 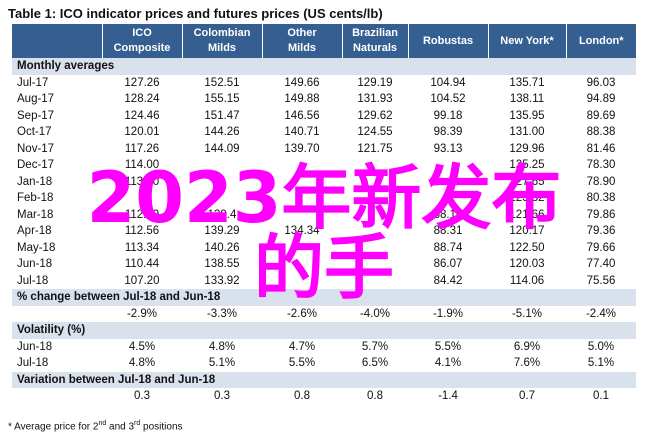 What do you see at coordinates (527, 247) in the screenshot?
I see `table-cell: 122.50` at bounding box center [527, 247].